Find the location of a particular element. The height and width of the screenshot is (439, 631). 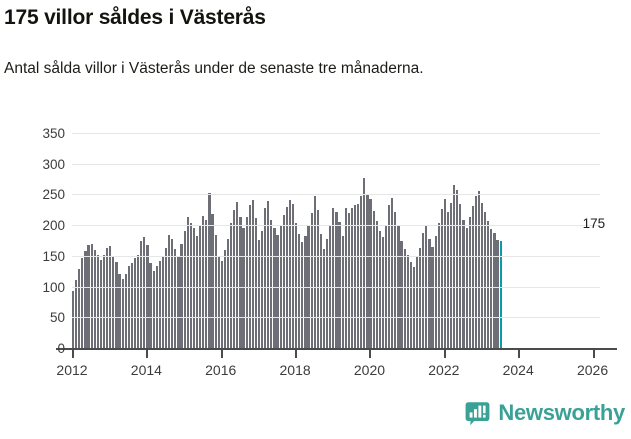

y-axis-tick-label: 150 is located at coordinates (53, 256).